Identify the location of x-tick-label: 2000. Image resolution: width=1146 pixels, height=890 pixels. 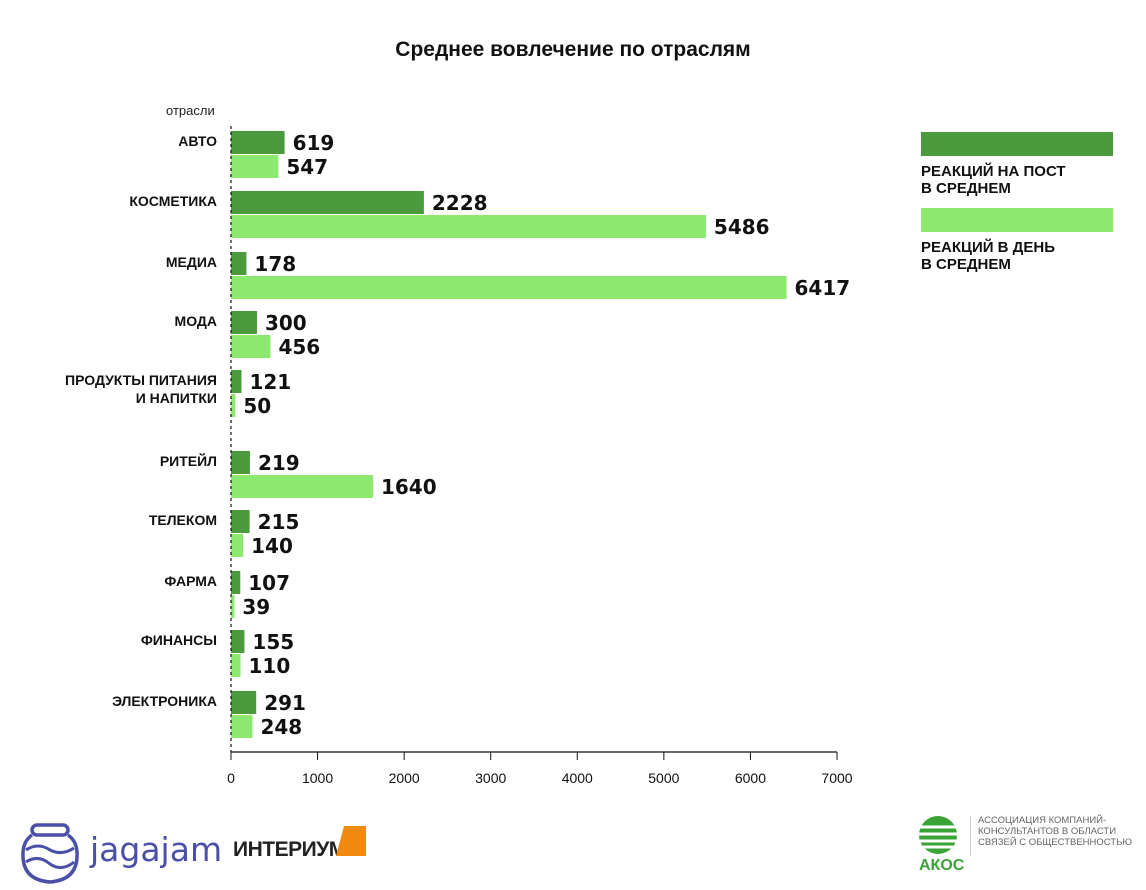
(404, 778).